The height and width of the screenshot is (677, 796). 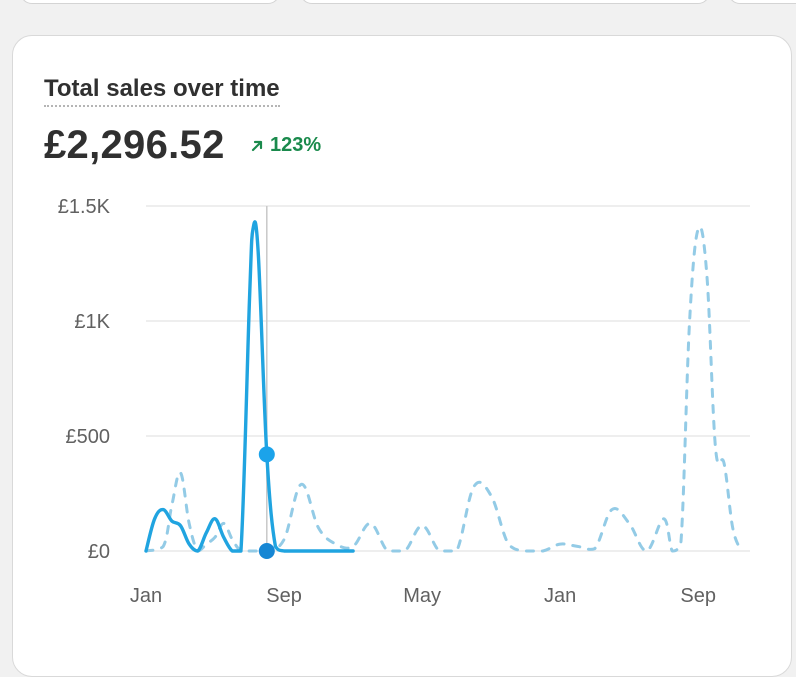 I want to click on arrow-up-right-icon, so click(x=257, y=145).